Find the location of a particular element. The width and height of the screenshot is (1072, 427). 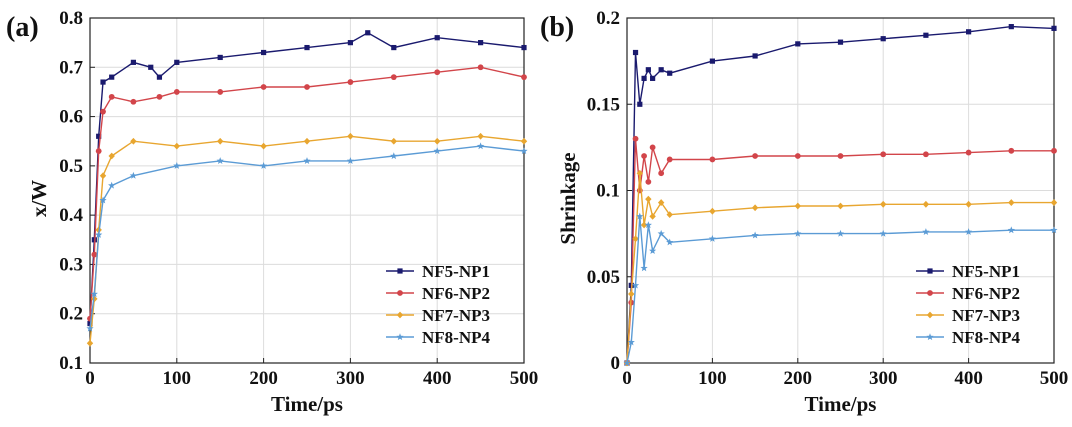

panel-label: (b) is located at coordinates (557, 27).